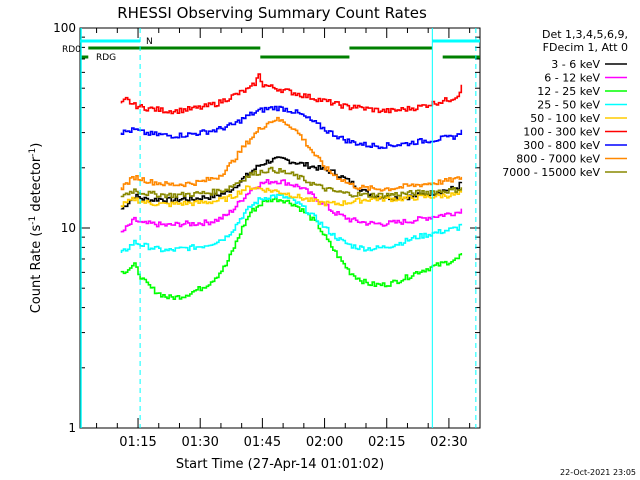  Describe the element at coordinates (106, 58) in the screenshot. I see `flag-label: RDG` at that location.